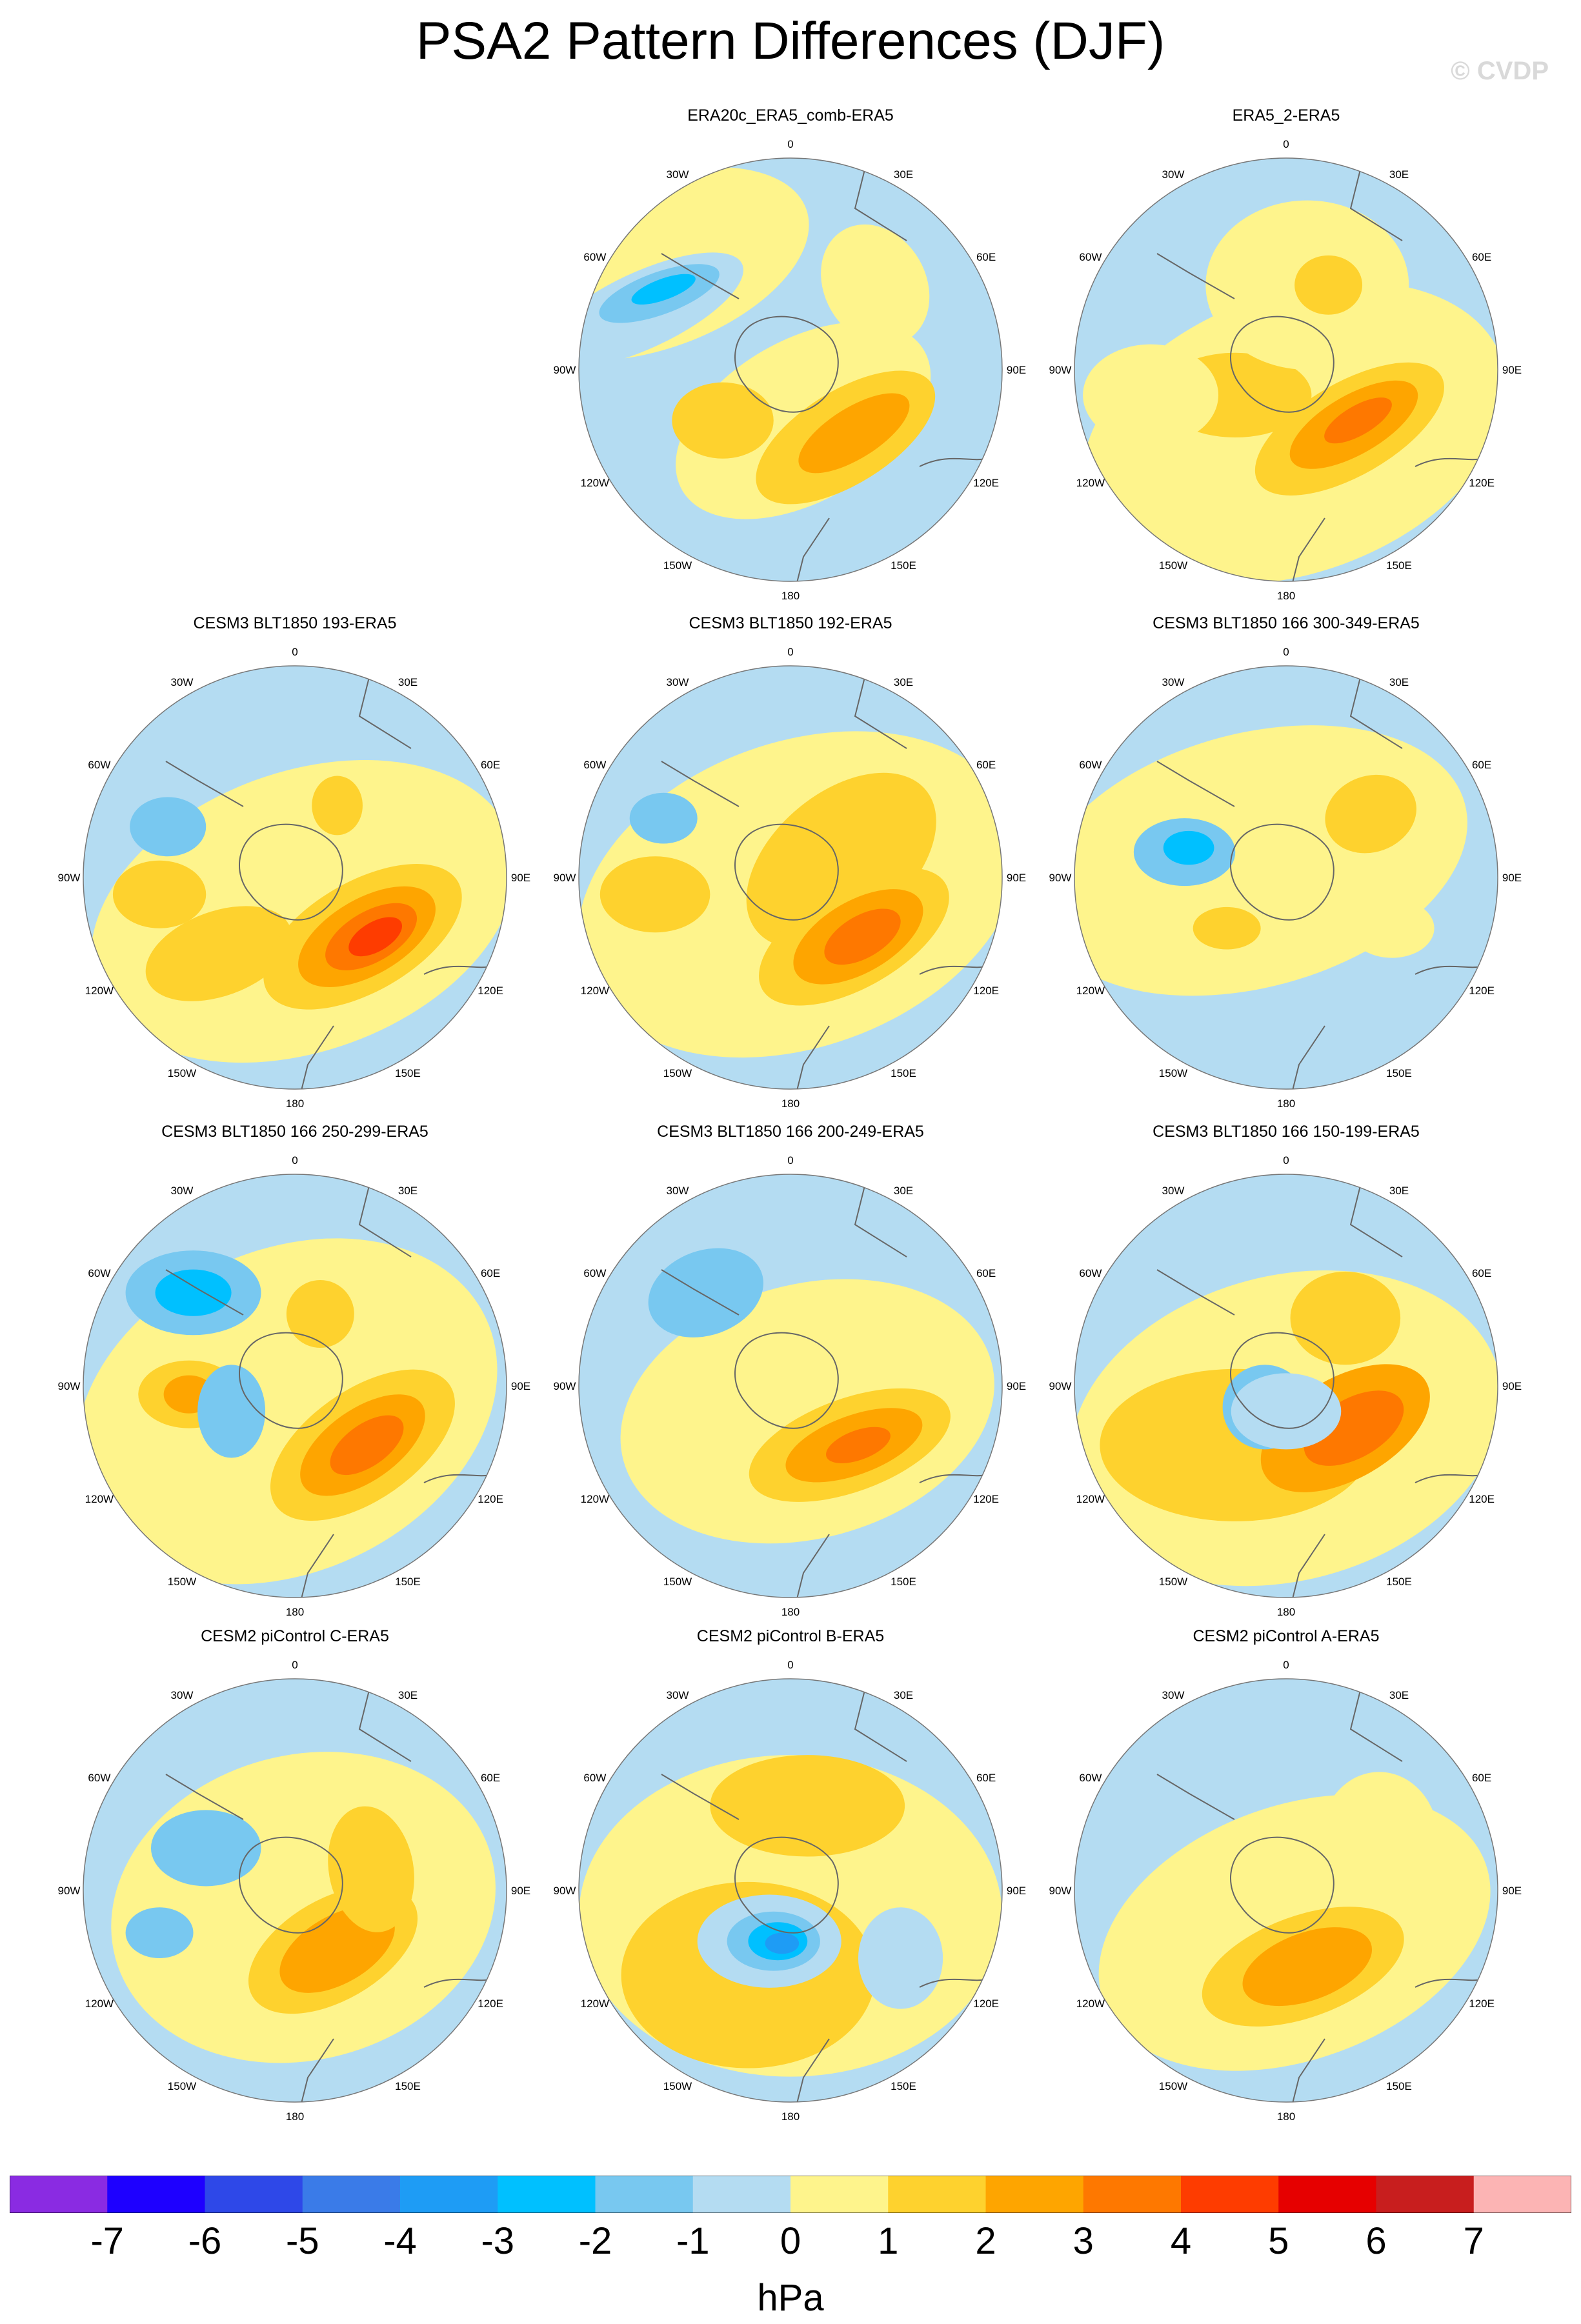 The height and width of the screenshot is (2324, 1581). I want to click on colorbar-tick-label: 1, so click(888, 2241).